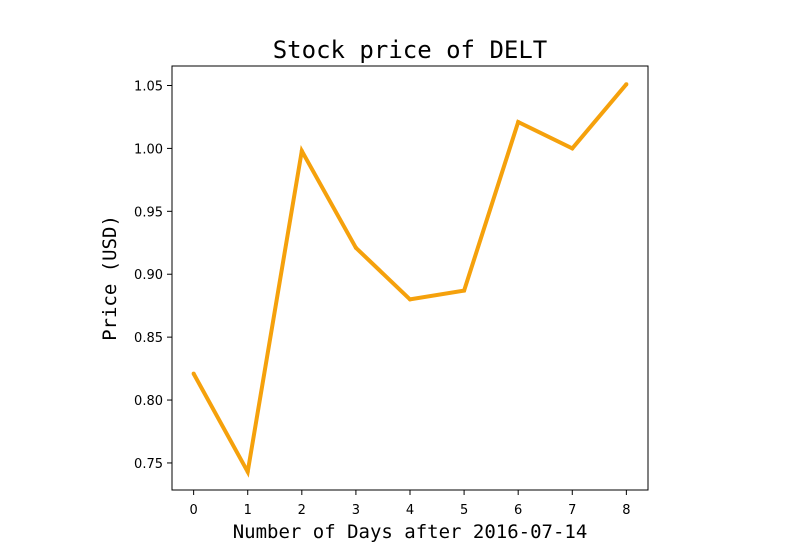 The image size is (800, 550). Describe the element at coordinates (148, 149) in the screenshot. I see `y-tick-label: 1.00` at that location.